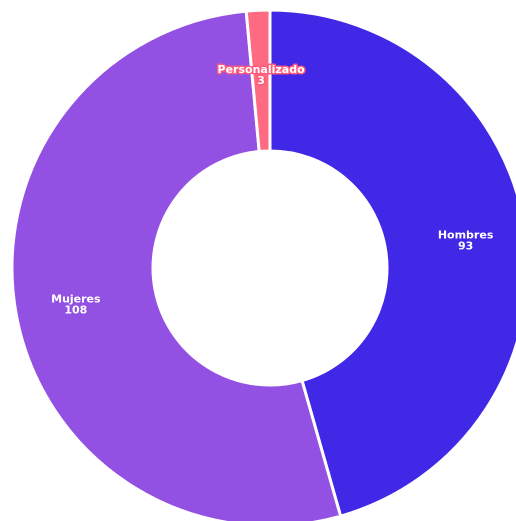 The width and height of the screenshot is (516, 521). What do you see at coordinates (262, 69) in the screenshot?
I see `slice-label-personalizado: Personalizado` at bounding box center [262, 69].